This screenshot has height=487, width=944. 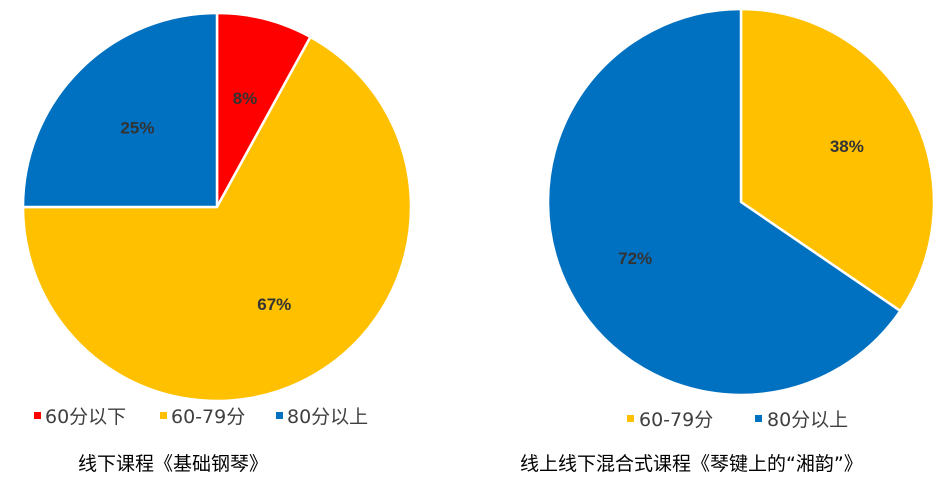 What do you see at coordinates (245, 98) in the screenshot?
I see `slice-label-below-60: 8%` at bounding box center [245, 98].